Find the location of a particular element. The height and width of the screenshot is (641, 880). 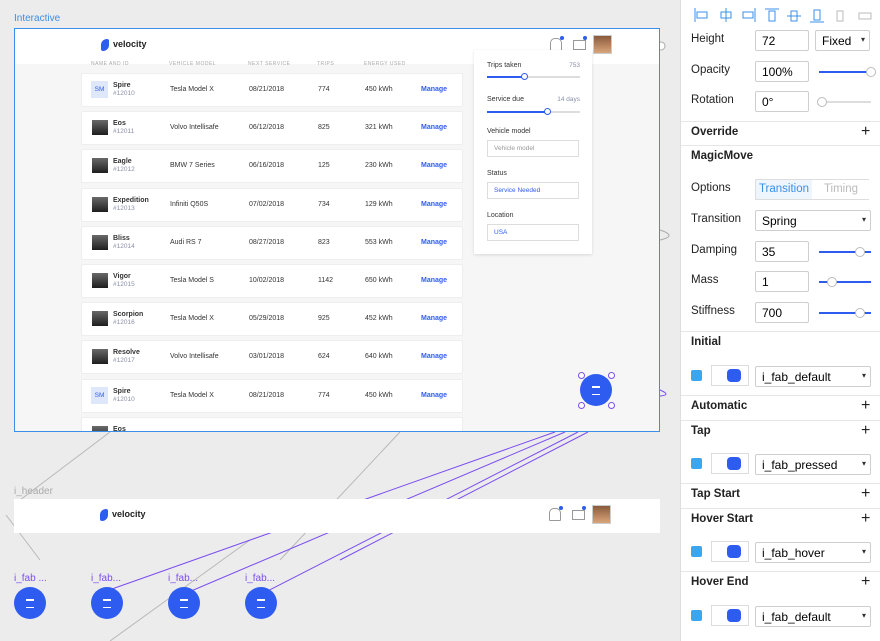

vehicle-model: Tesla Model S is located at coordinates (192, 280).